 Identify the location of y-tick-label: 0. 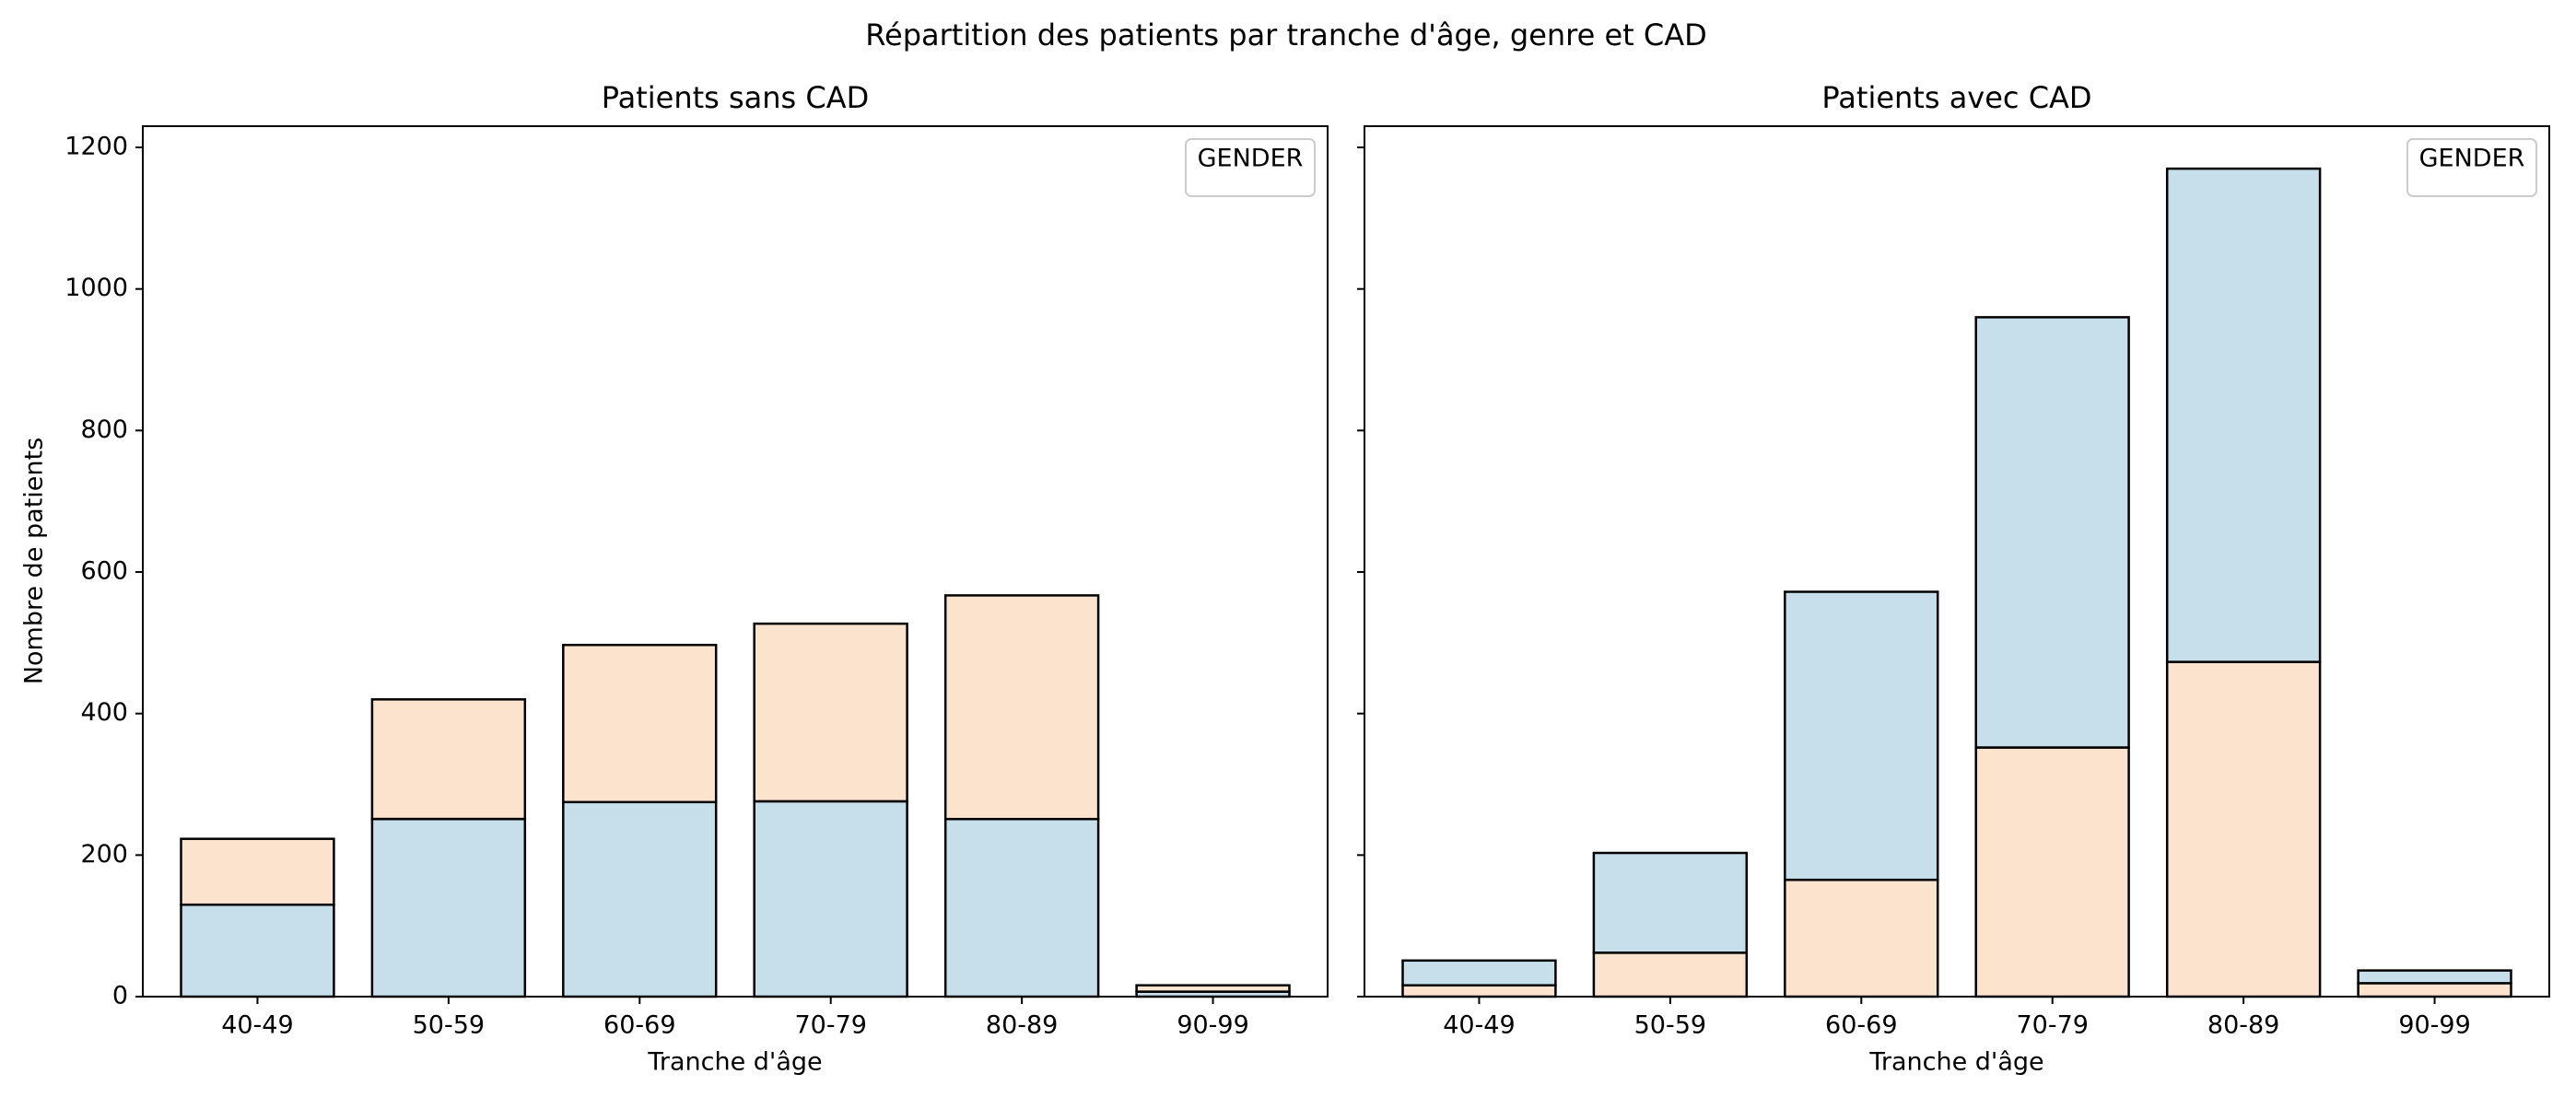
(120, 996).